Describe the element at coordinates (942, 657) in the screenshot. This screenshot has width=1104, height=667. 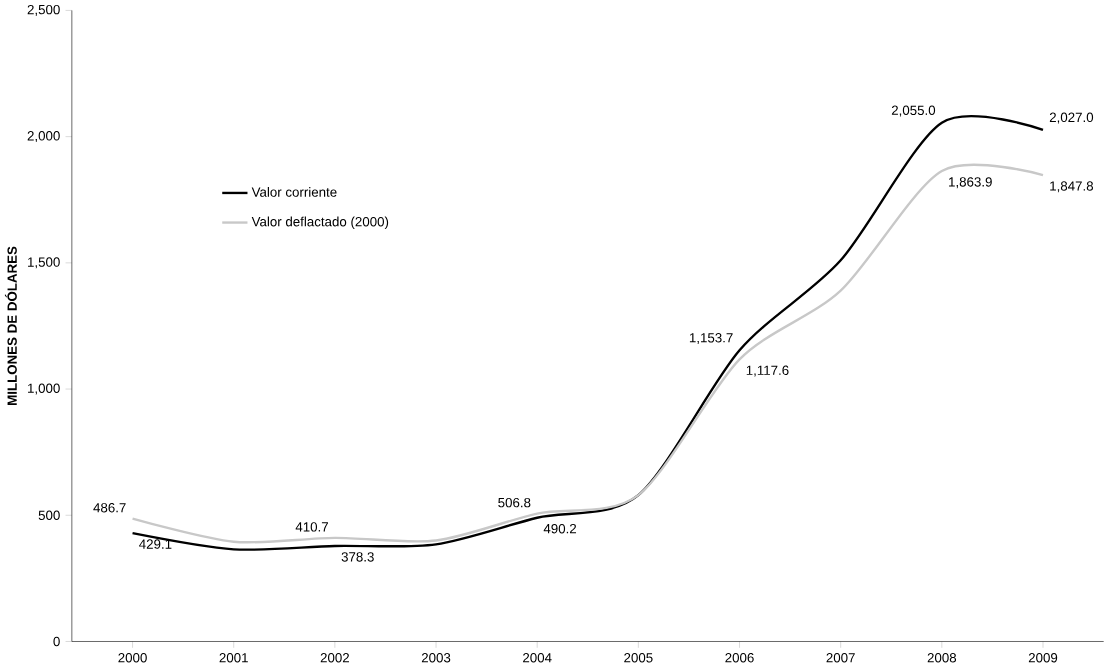
I see `x-tick-label: 2008` at that location.